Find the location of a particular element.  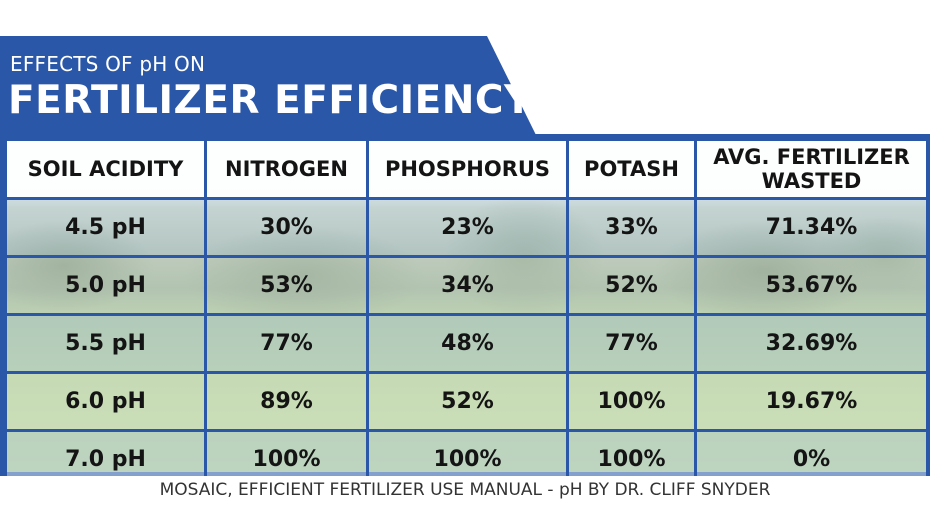

cell-nitrogen: 53% is located at coordinates (286, 285).